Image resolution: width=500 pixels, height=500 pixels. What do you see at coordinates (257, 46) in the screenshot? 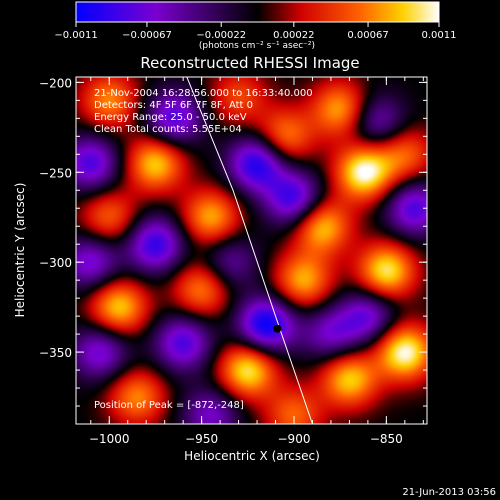
I see `colorbar-label: (photons cm⁻² s⁻¹ asec⁻²)` at bounding box center [257, 46].